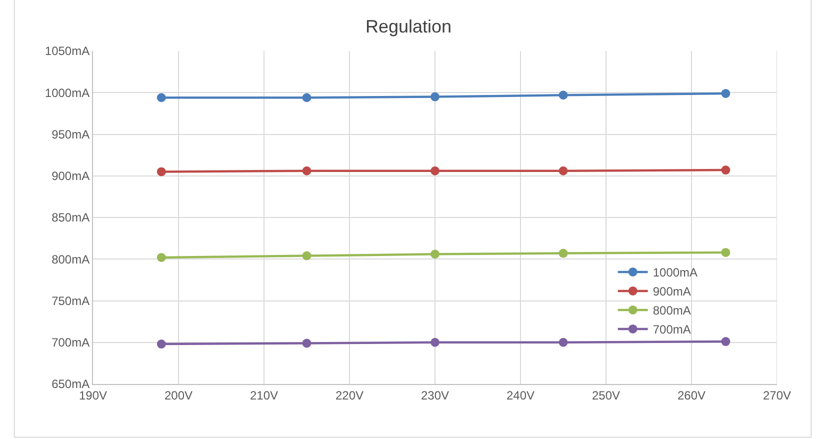  I want to click on legend-label: 1000mA, so click(675, 273).